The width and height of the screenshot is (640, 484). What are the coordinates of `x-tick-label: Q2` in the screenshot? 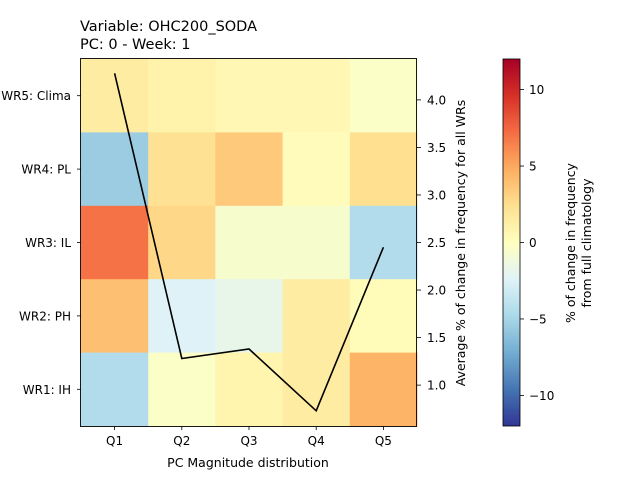 It's located at (181, 441).